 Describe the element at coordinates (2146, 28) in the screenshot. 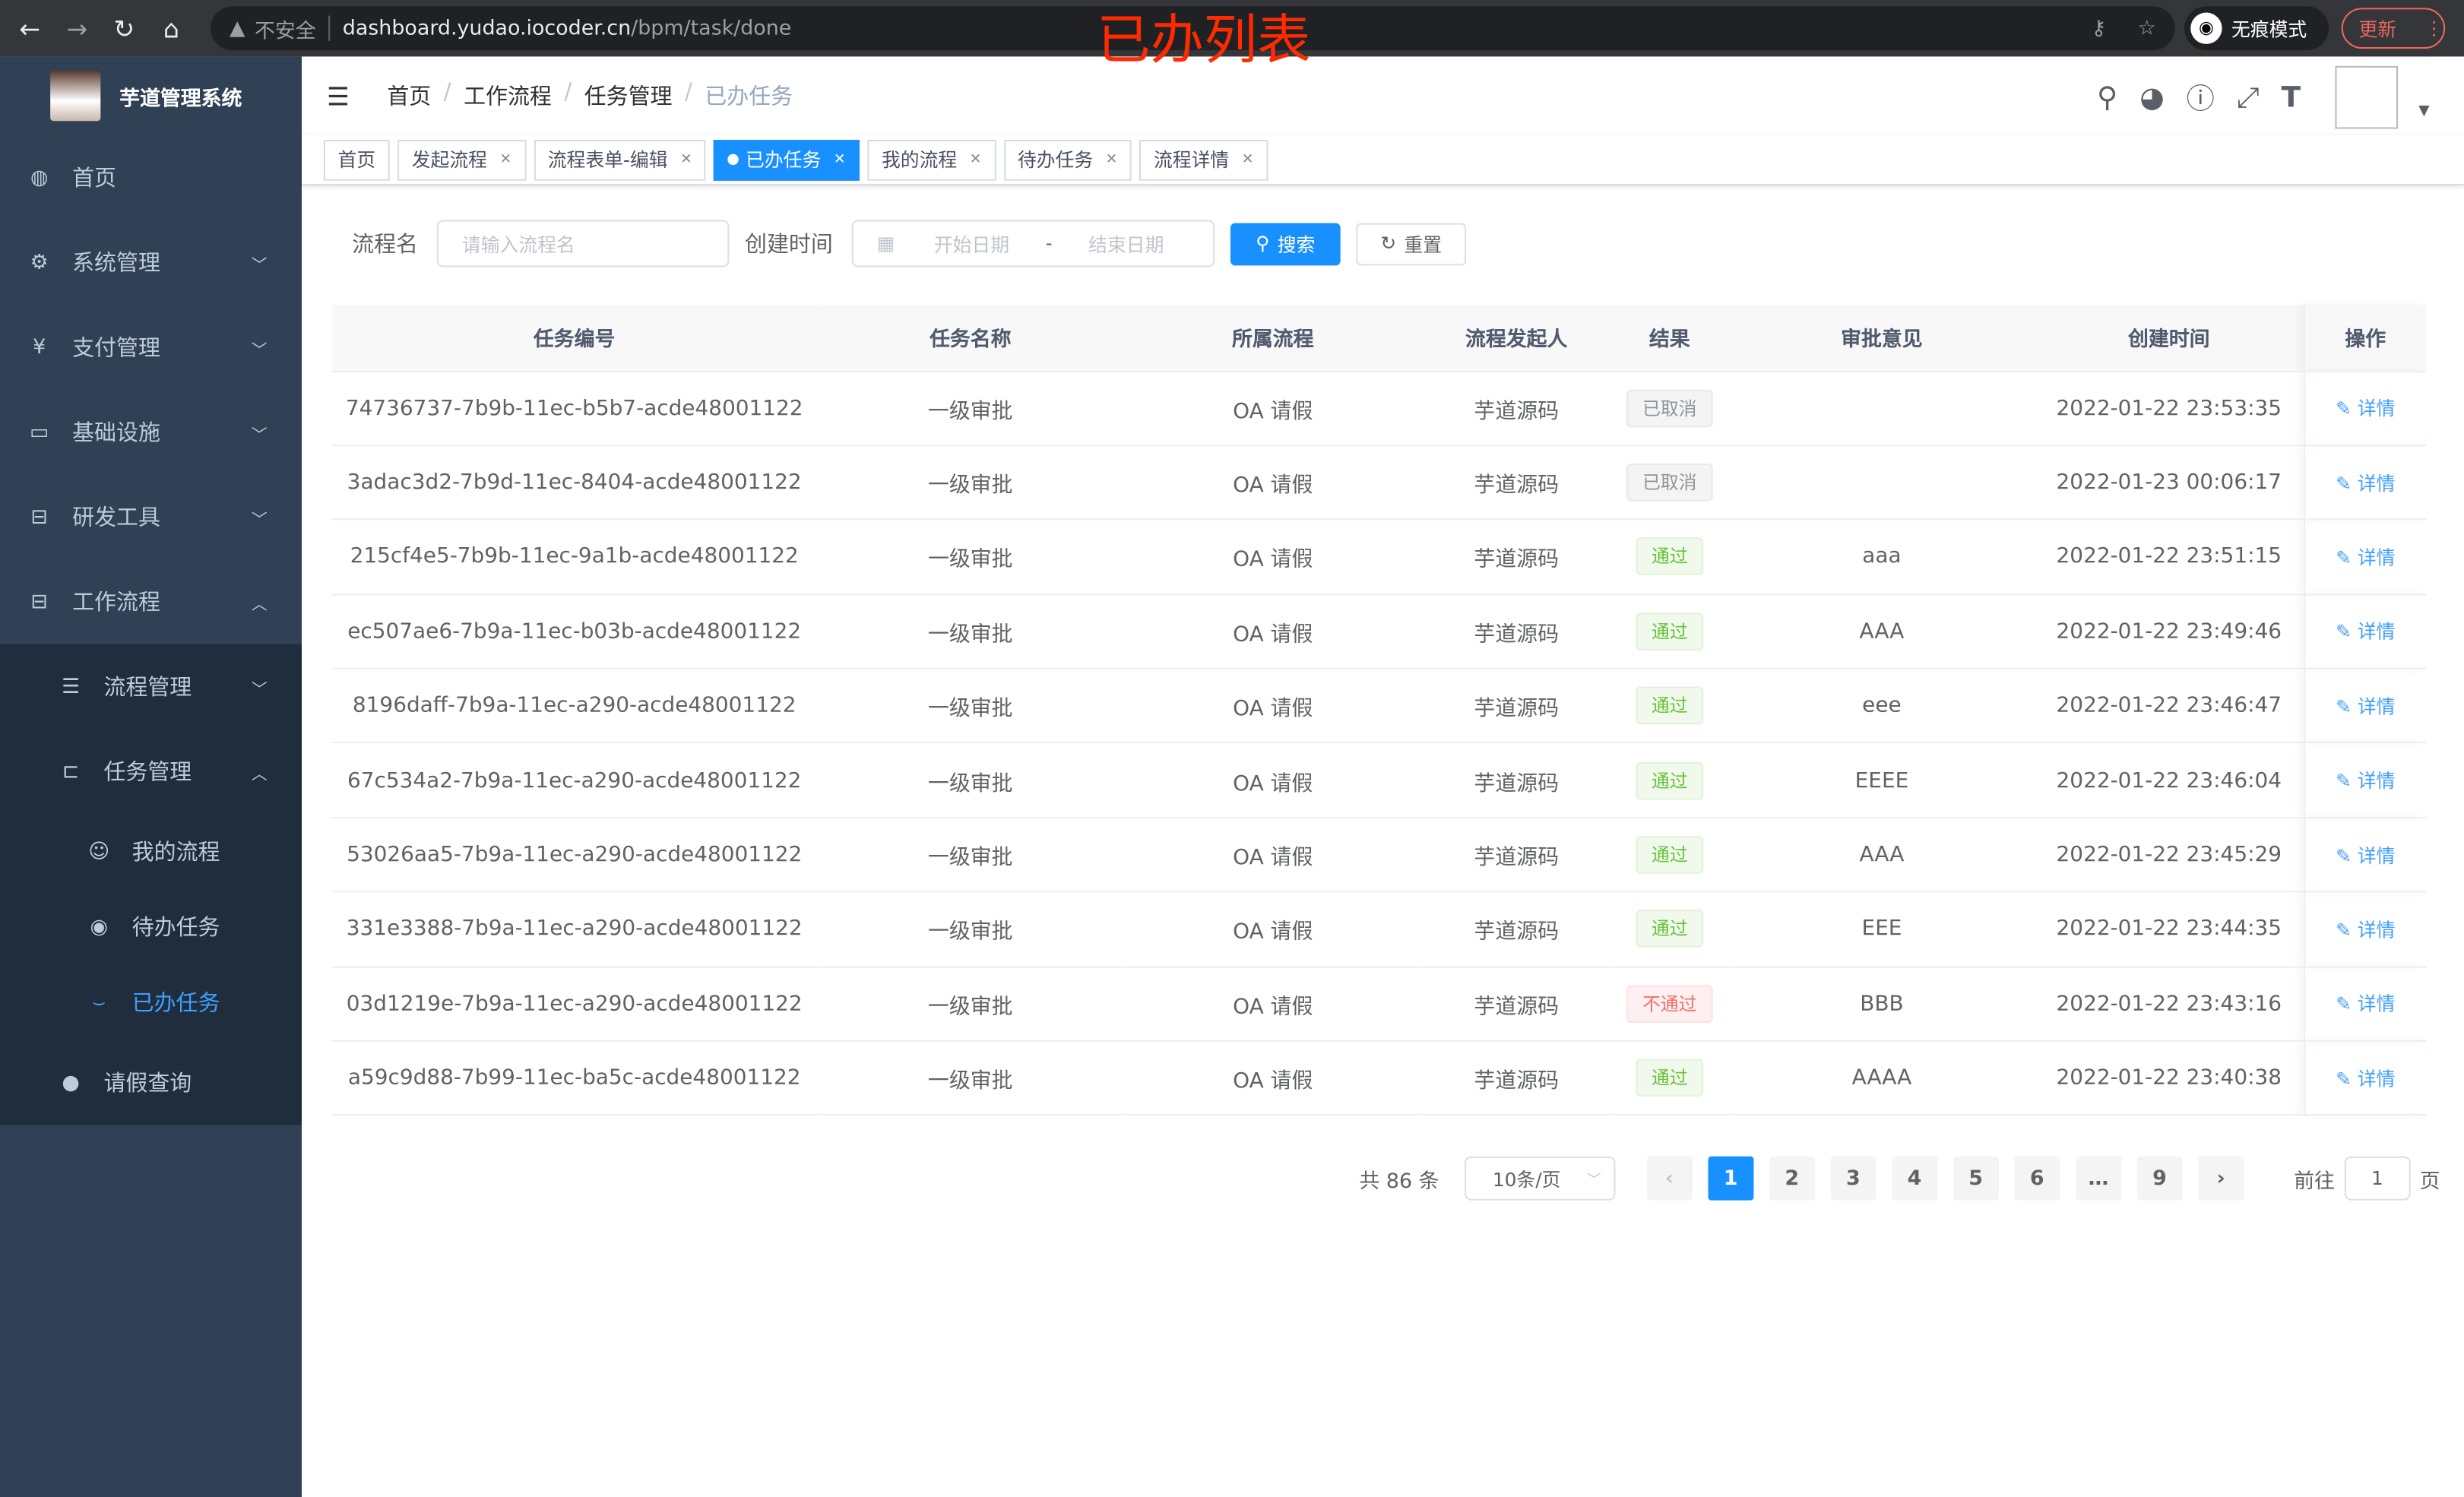

I see `star-icon: ☆` at that location.